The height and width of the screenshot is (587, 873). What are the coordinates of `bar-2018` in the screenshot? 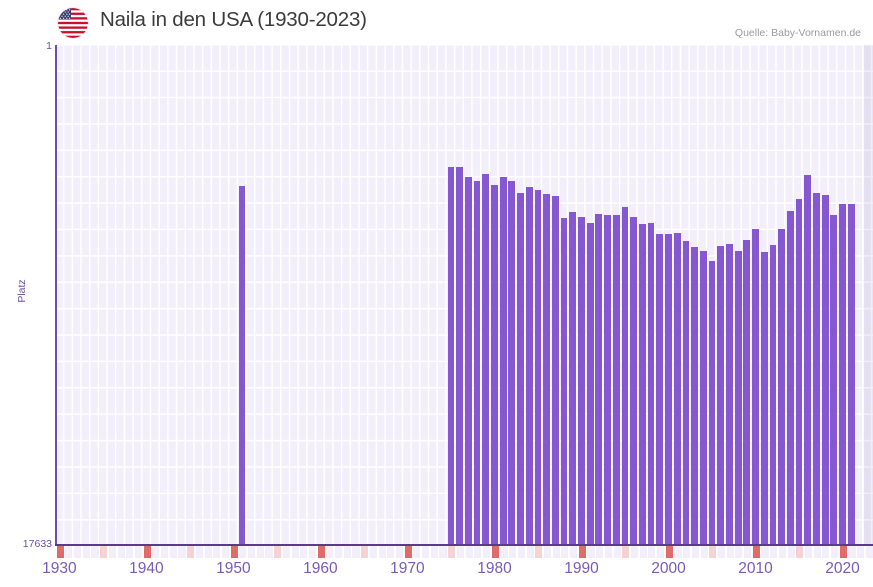 It's located at (825, 370).